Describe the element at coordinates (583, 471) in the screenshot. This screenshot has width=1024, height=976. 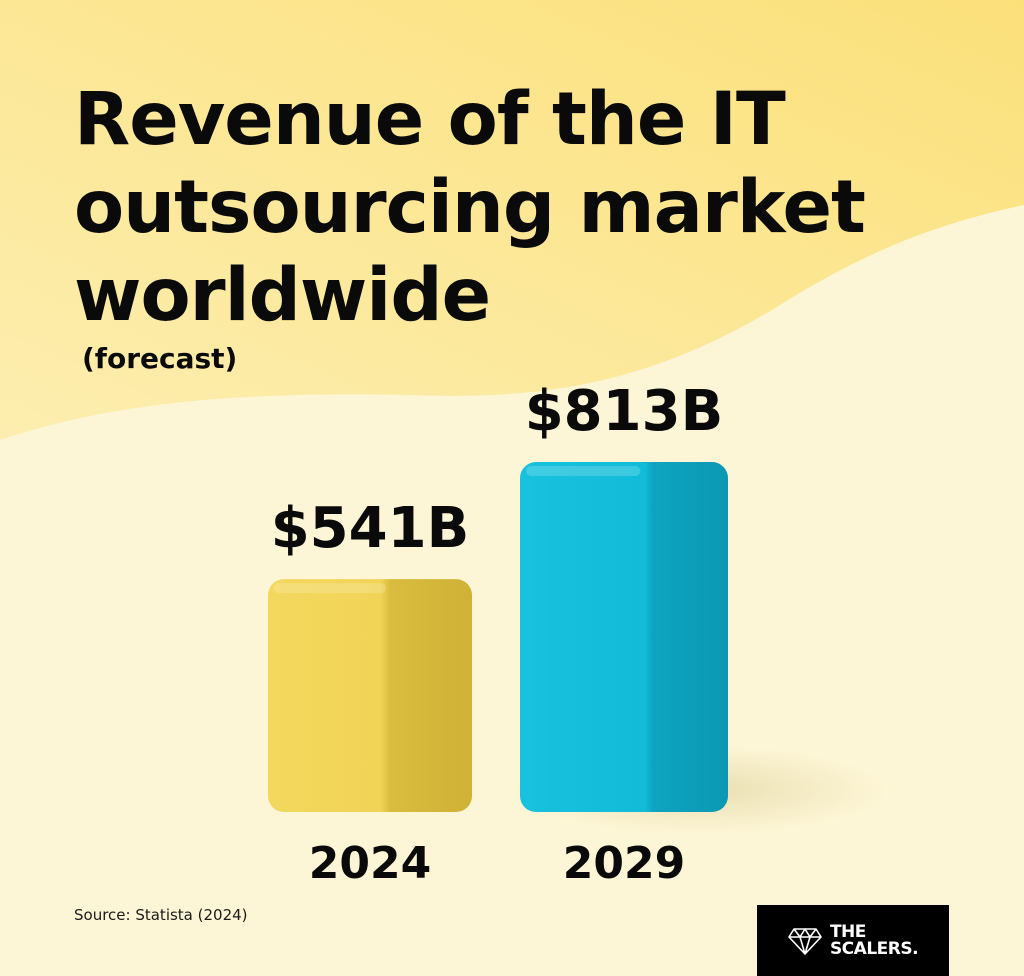
I see `bar-highlight-2029` at that location.